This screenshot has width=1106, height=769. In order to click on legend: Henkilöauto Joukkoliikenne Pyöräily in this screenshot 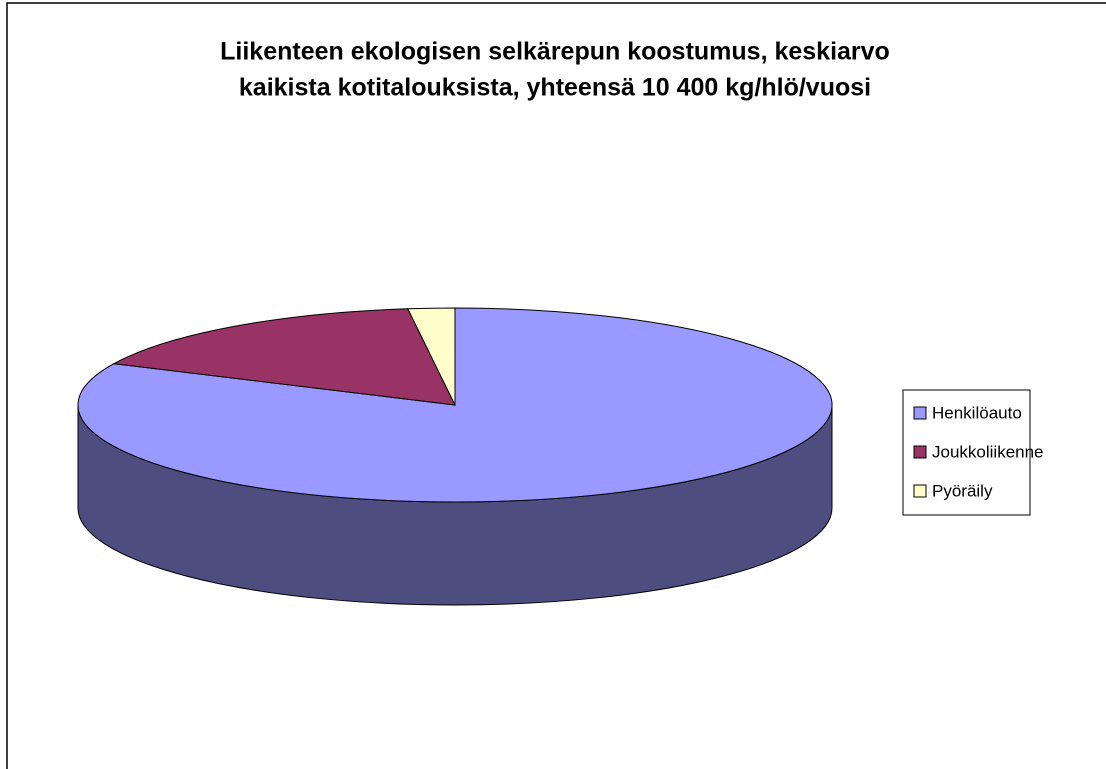, I will do `click(978, 451)`.